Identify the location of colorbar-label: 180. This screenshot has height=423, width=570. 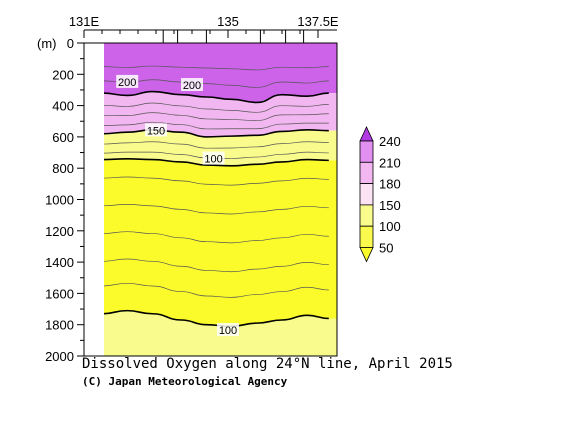
(390, 184).